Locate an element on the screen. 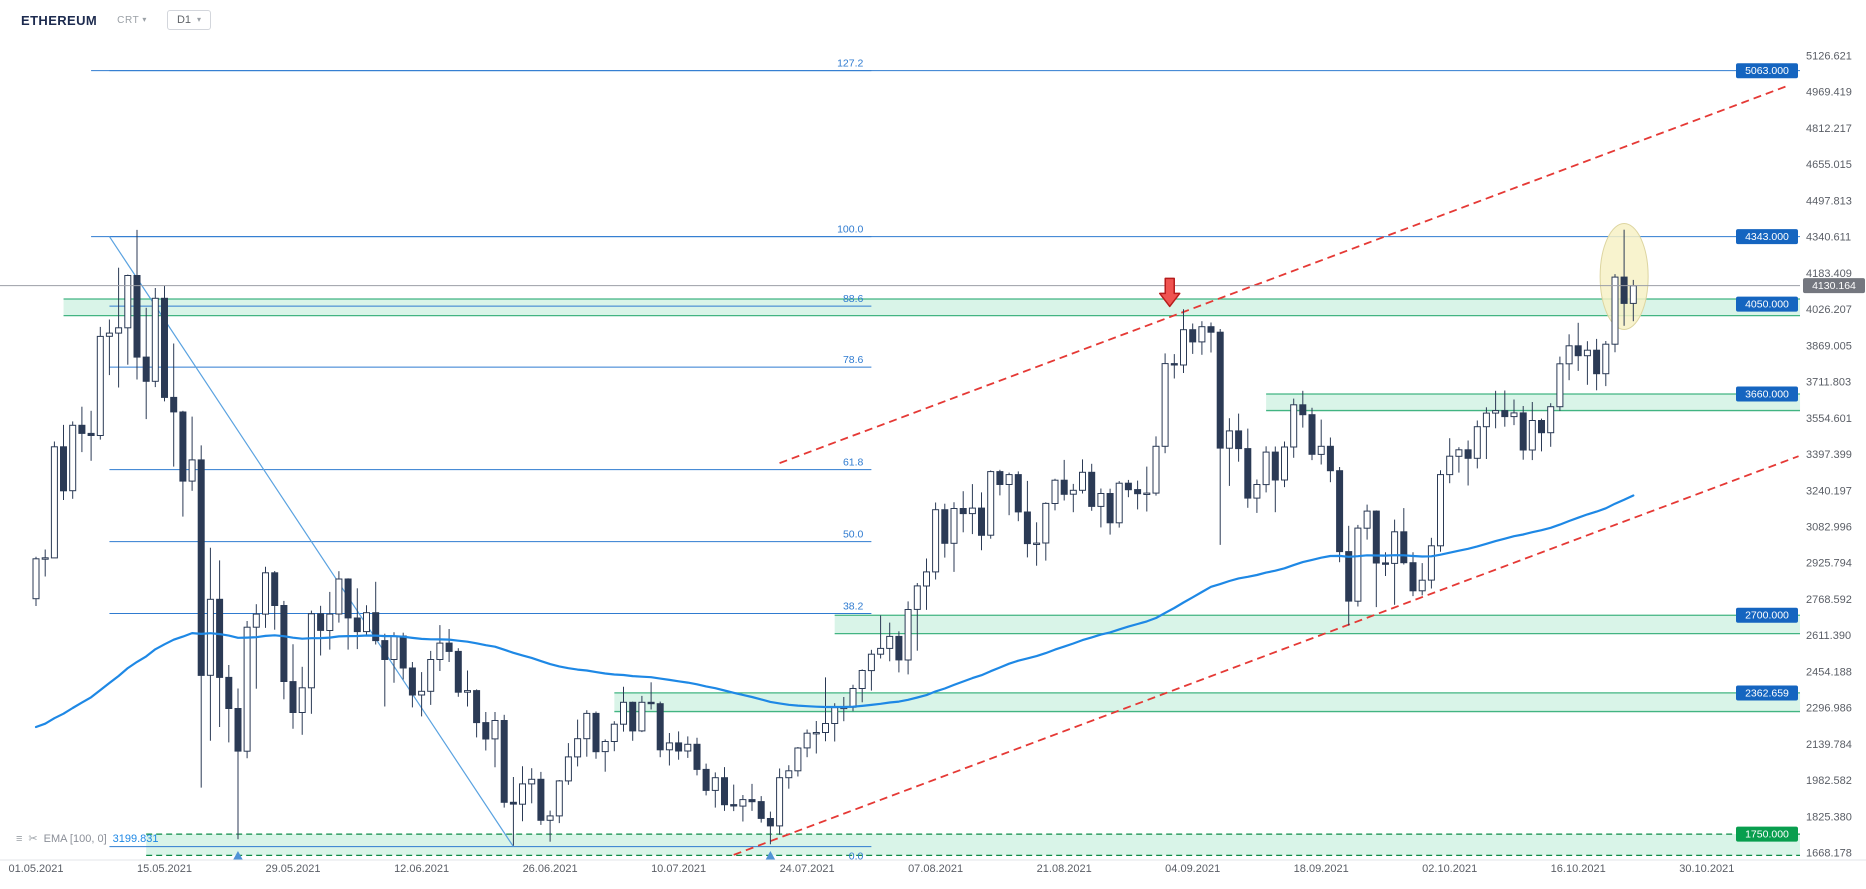 Image resolution: width=1866 pixels, height=889 pixels. price-axis-label: 4969.419 is located at coordinates (1829, 93).